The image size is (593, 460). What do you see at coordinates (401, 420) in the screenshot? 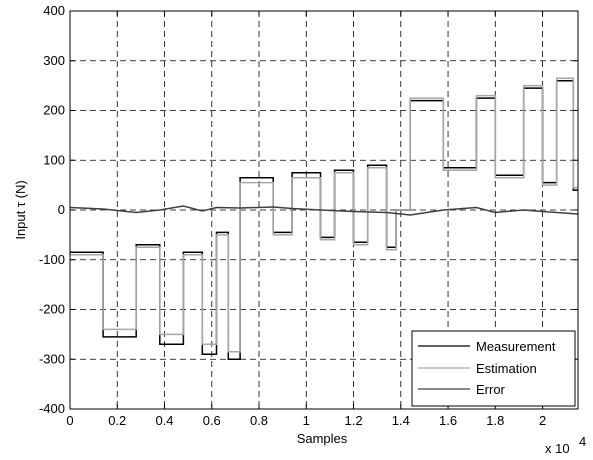
I see `x-tick-label: 1.4` at bounding box center [401, 420].